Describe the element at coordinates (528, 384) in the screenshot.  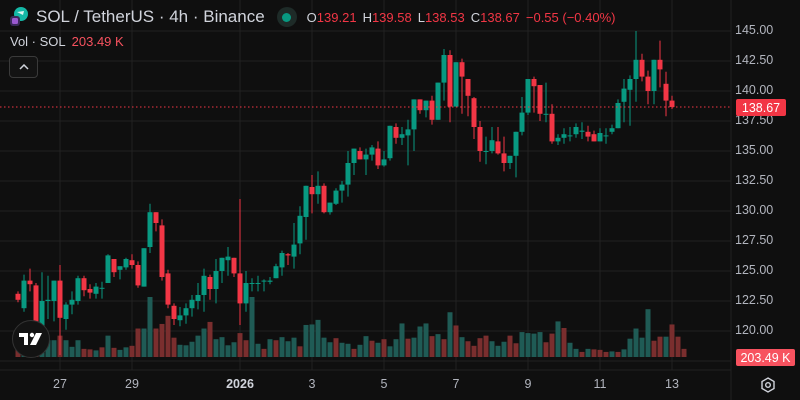
I see `time-axis-tick: 9` at that location.